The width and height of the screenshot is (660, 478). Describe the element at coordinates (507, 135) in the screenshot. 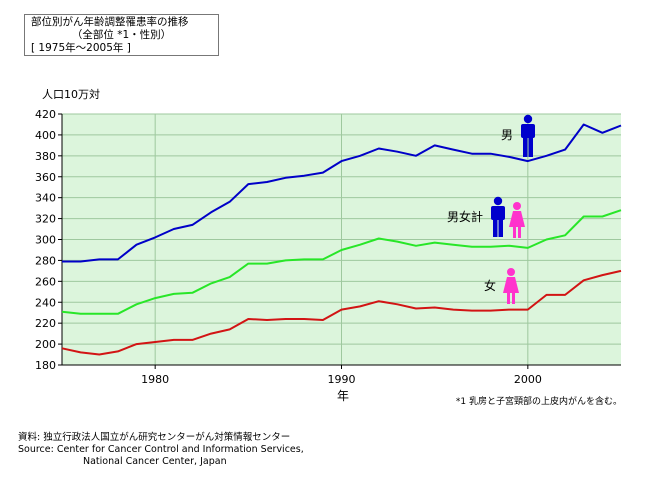

I see `series-label-male: 男` at that location.